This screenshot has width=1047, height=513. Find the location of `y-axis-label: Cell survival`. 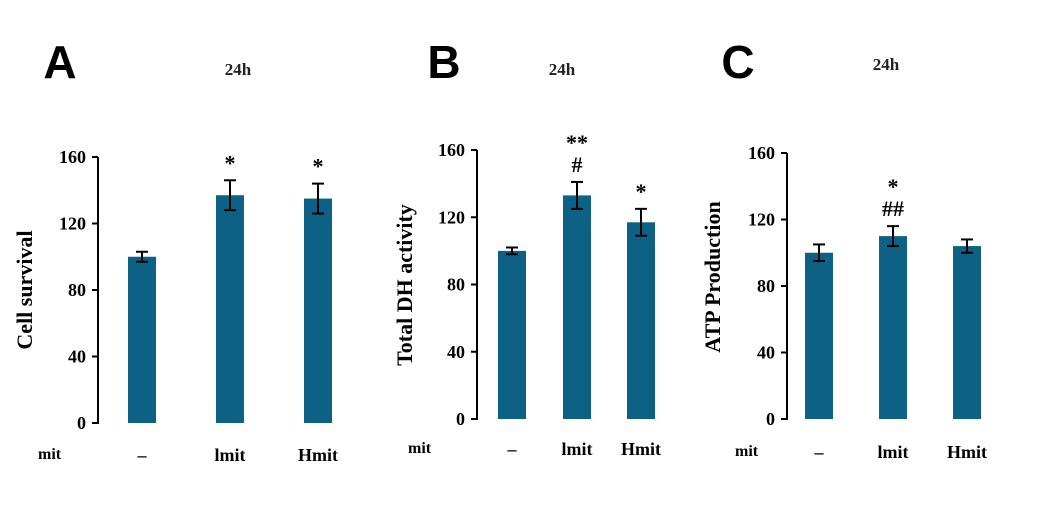

y-axis-label: Cell survival is located at coordinates (24, 289).